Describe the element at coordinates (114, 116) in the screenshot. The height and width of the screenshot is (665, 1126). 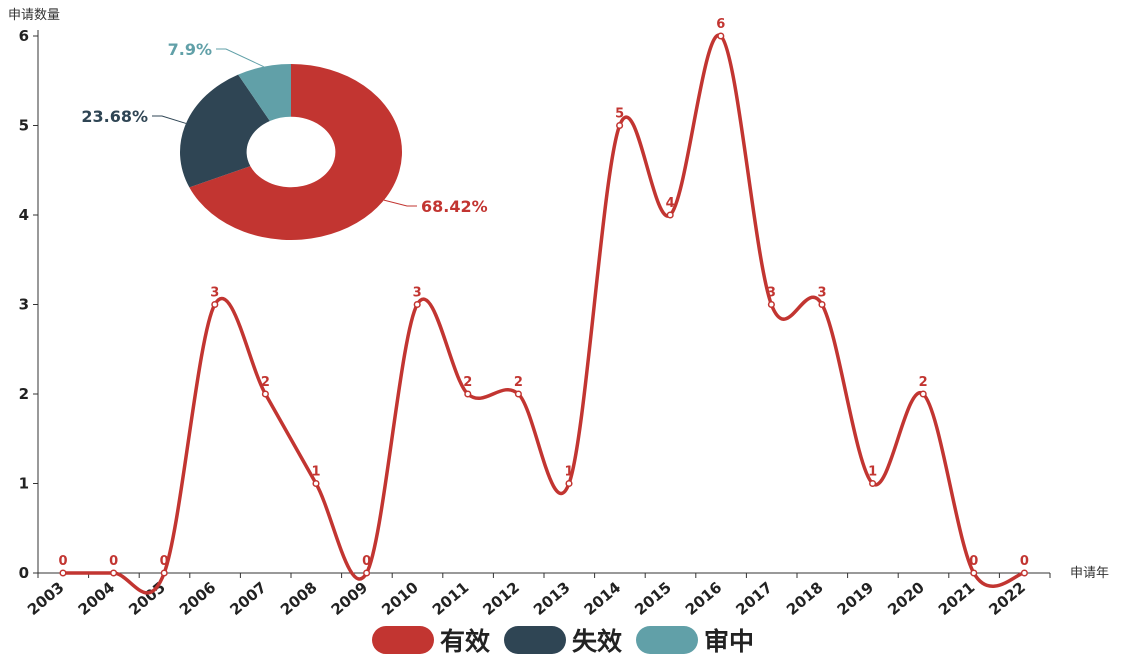
I see `pie-label: 23.68%` at that location.